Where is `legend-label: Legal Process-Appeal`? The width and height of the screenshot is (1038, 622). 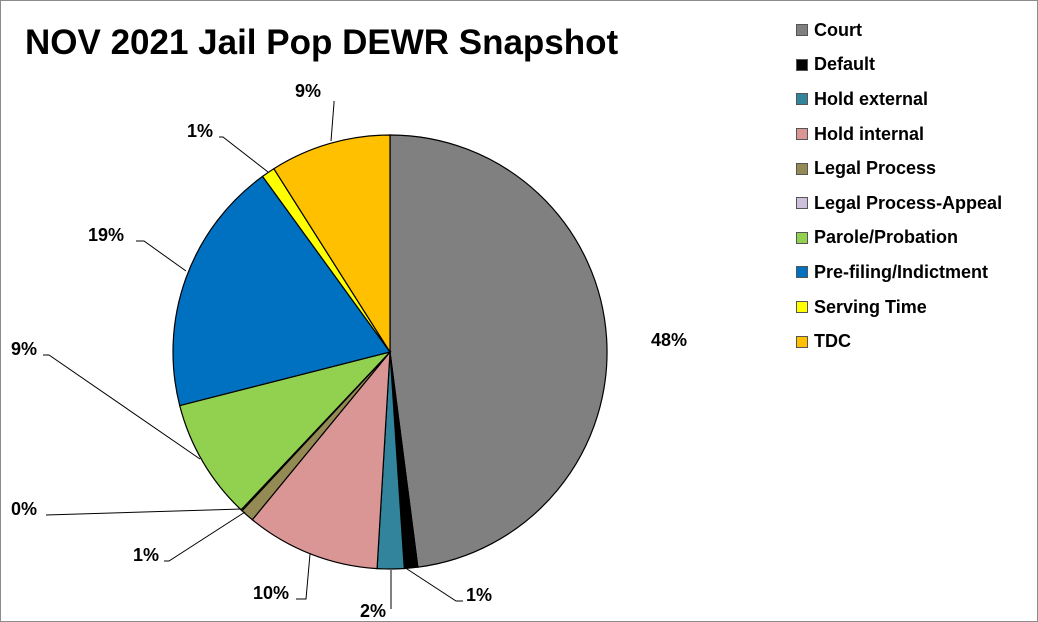
legend-label: Legal Process-Appeal is located at coordinates (908, 202).